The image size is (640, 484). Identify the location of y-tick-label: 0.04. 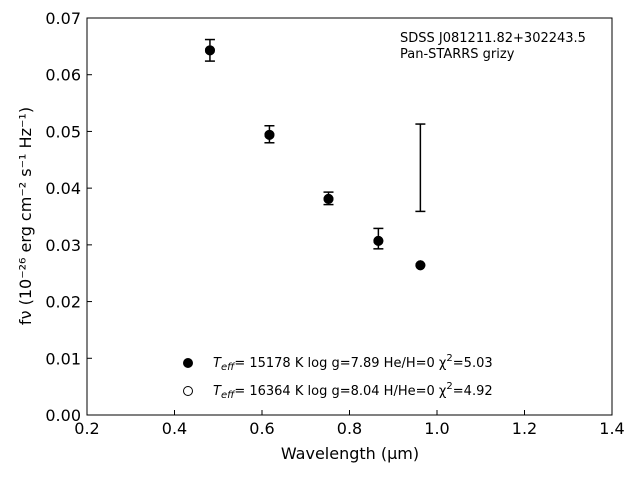
(63, 188).